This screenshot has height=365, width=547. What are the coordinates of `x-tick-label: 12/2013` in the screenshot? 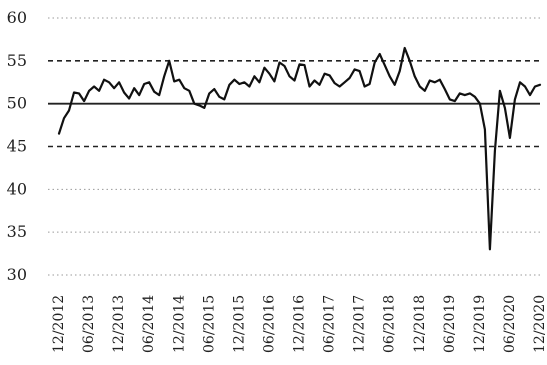 It's located at (119, 324).